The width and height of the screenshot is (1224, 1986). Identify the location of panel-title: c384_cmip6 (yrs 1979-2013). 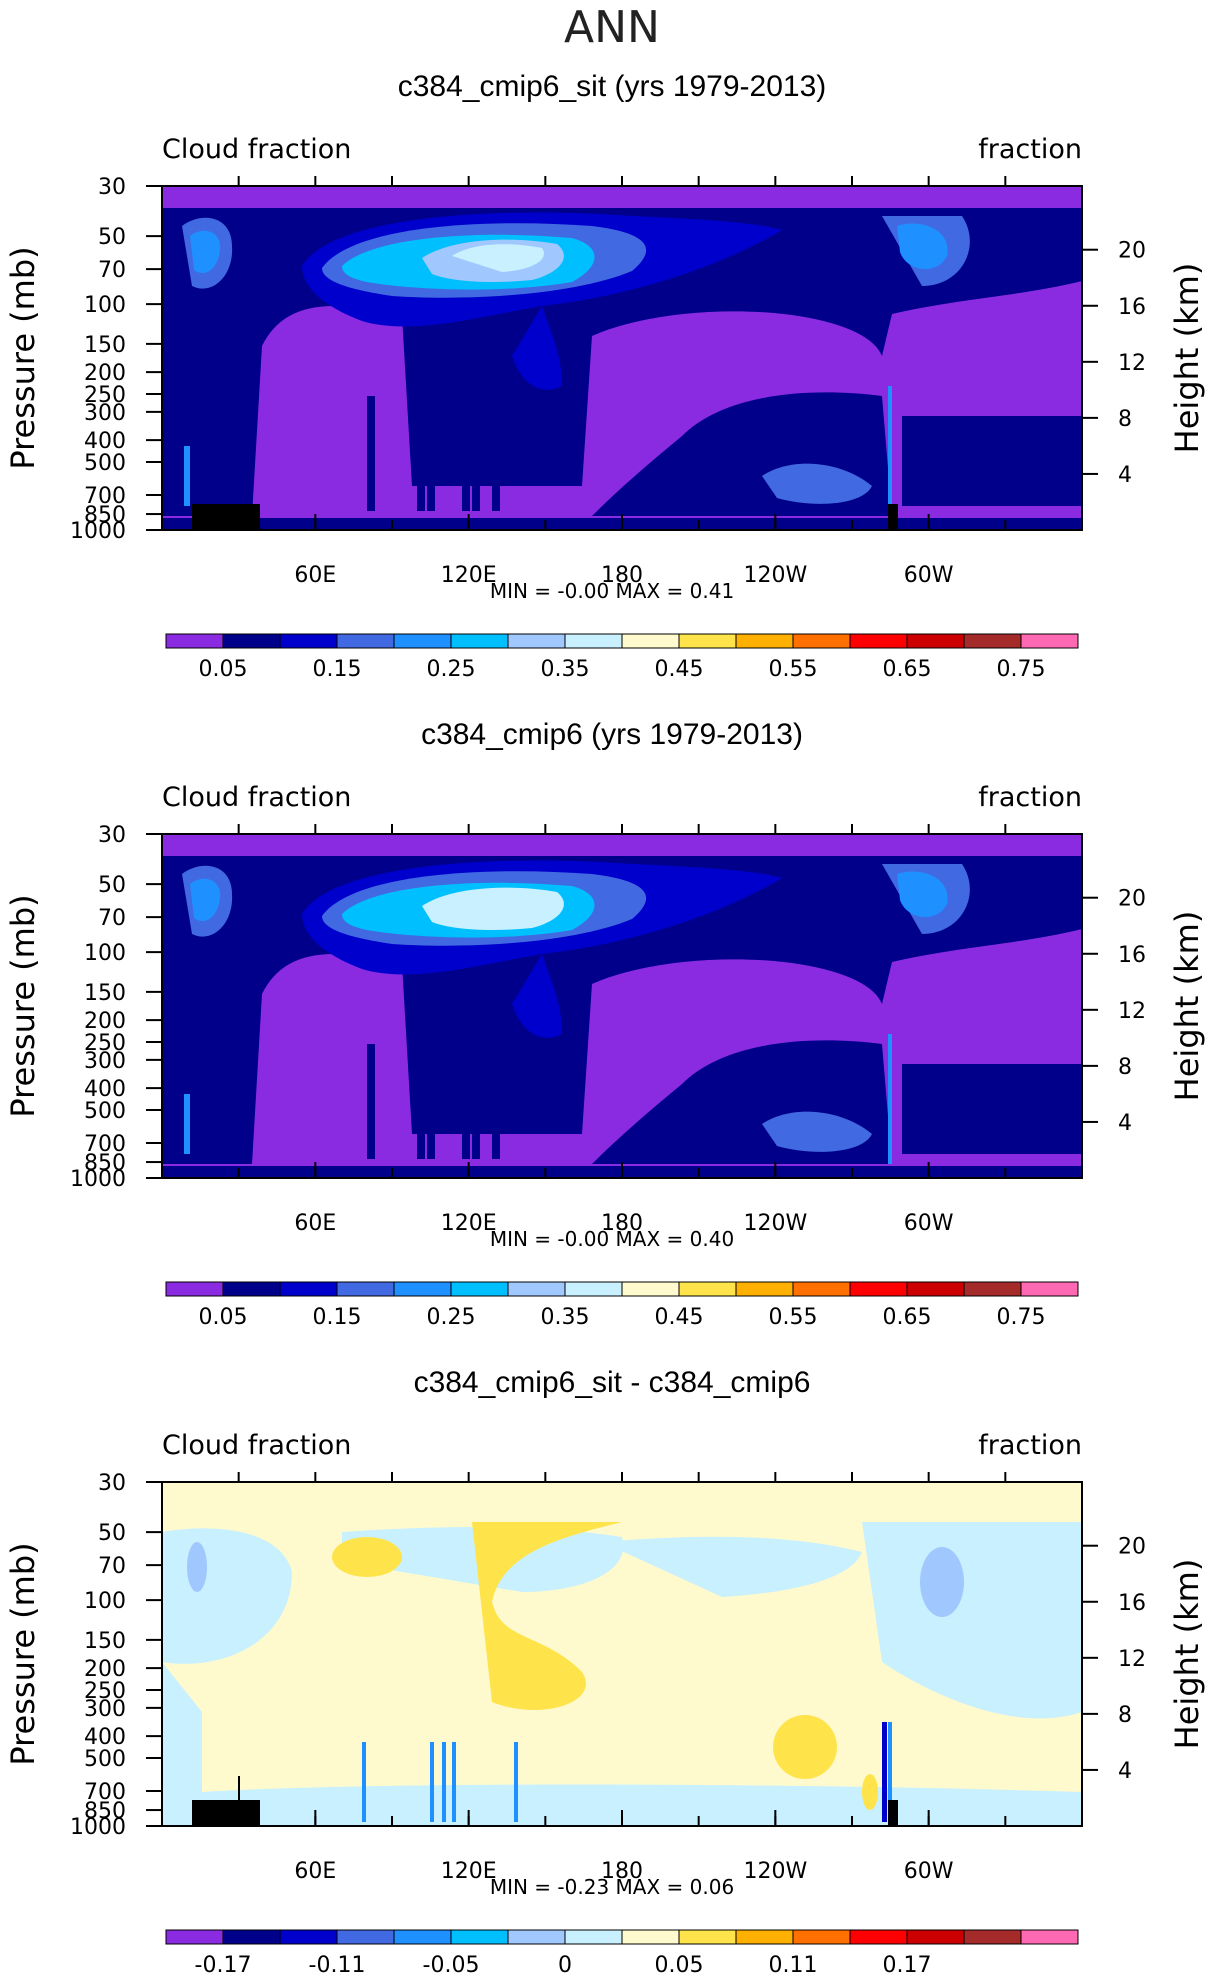
(612, 734).